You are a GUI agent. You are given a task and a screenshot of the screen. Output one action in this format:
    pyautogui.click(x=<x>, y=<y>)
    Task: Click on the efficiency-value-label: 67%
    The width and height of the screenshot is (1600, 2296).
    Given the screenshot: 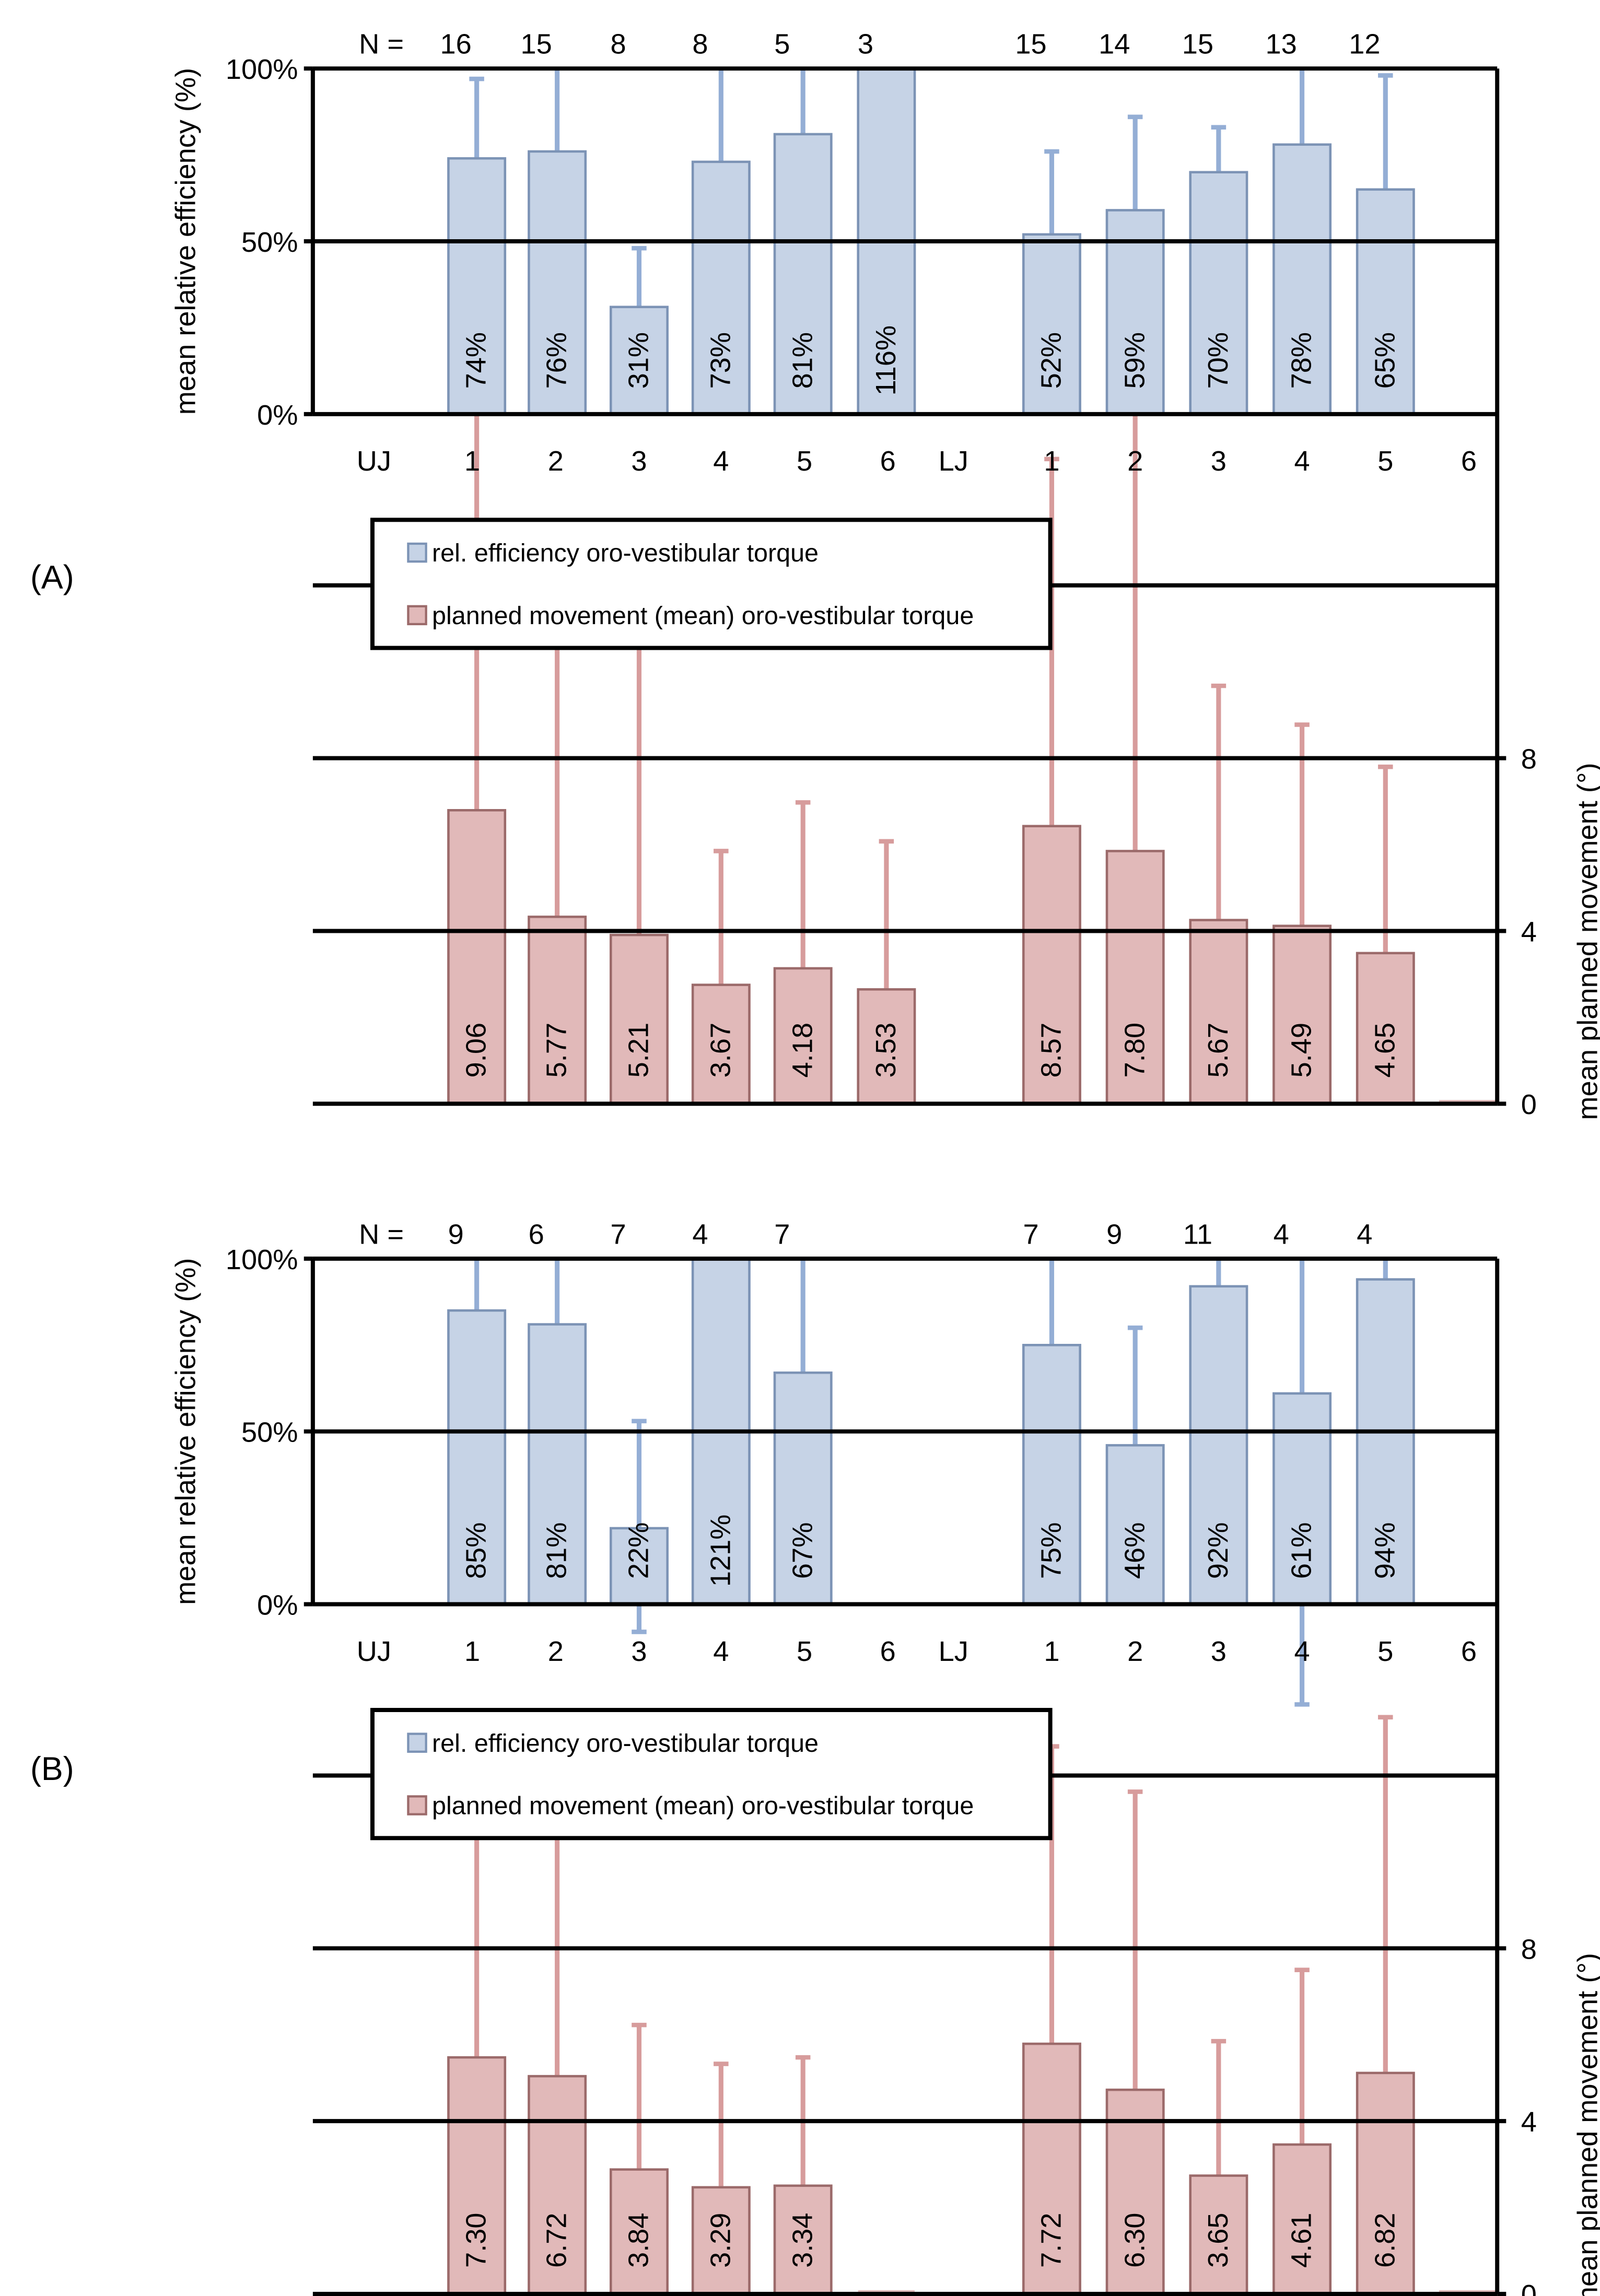 What is the action you would take?
    pyautogui.click(x=802, y=1550)
    